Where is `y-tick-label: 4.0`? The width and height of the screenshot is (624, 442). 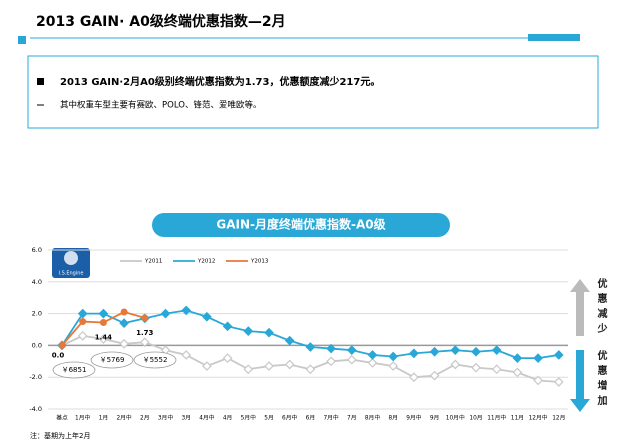
y-tick-label: 4.0 is located at coordinates (37, 282).